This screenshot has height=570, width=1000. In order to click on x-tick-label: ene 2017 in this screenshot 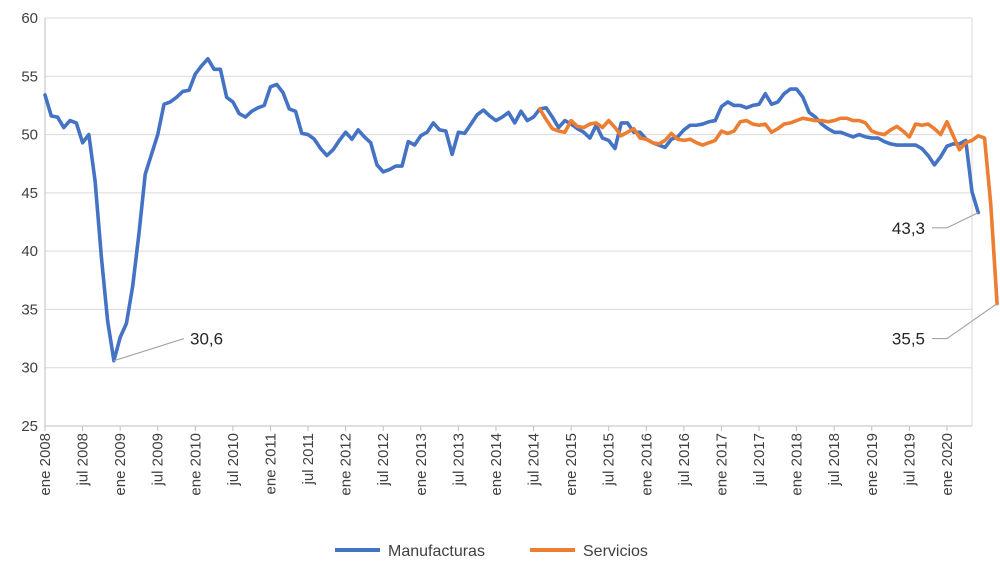, I will do `click(721, 464)`.